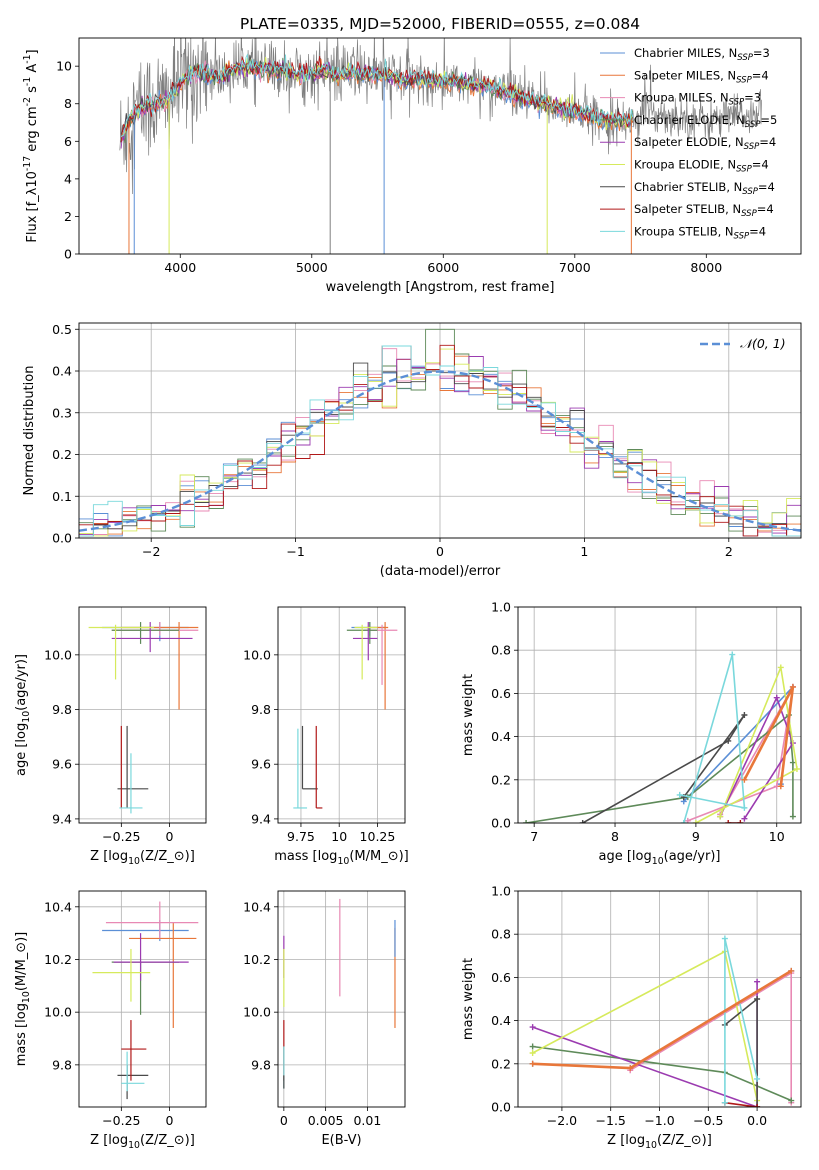 Image resolution: width=819 pixels, height=1170 pixels. I want to click on mass_vs_EBV-ytick-label: 9.8, so click(261, 1064).